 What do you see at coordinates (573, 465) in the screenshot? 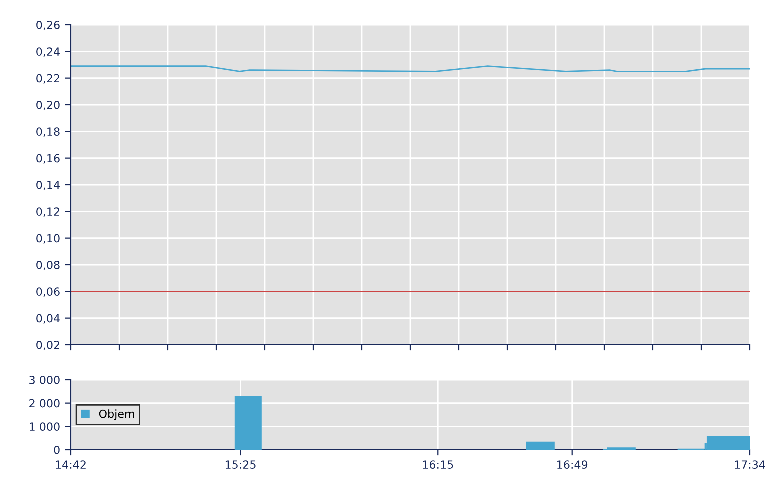
I see `x-tick-label: 16:49` at bounding box center [573, 465].